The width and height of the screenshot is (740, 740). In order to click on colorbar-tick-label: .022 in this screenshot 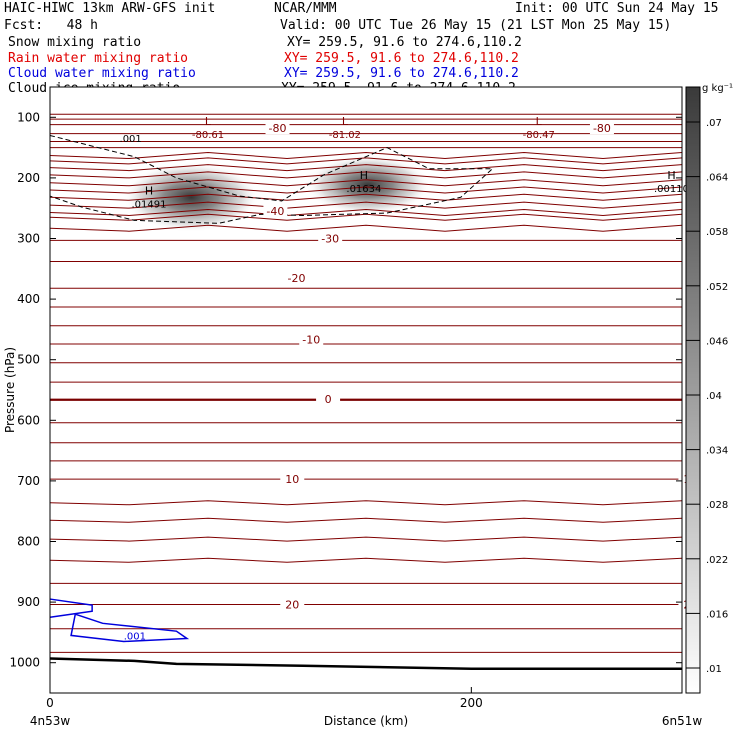, I will do `click(717, 560)`.